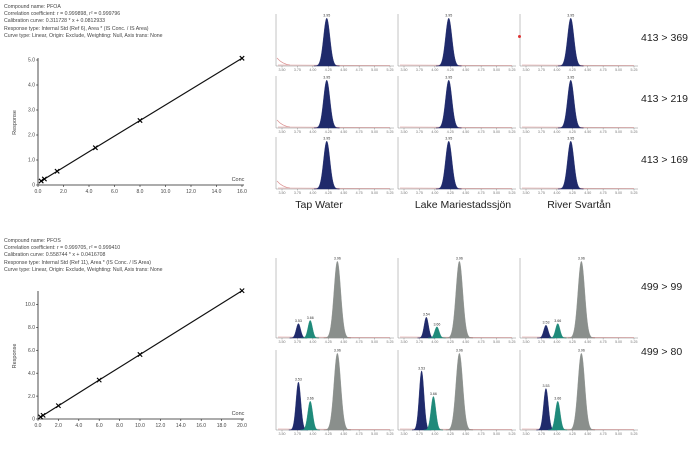  I want to click on pfoa-x-tick-label: 10.0, so click(166, 192).